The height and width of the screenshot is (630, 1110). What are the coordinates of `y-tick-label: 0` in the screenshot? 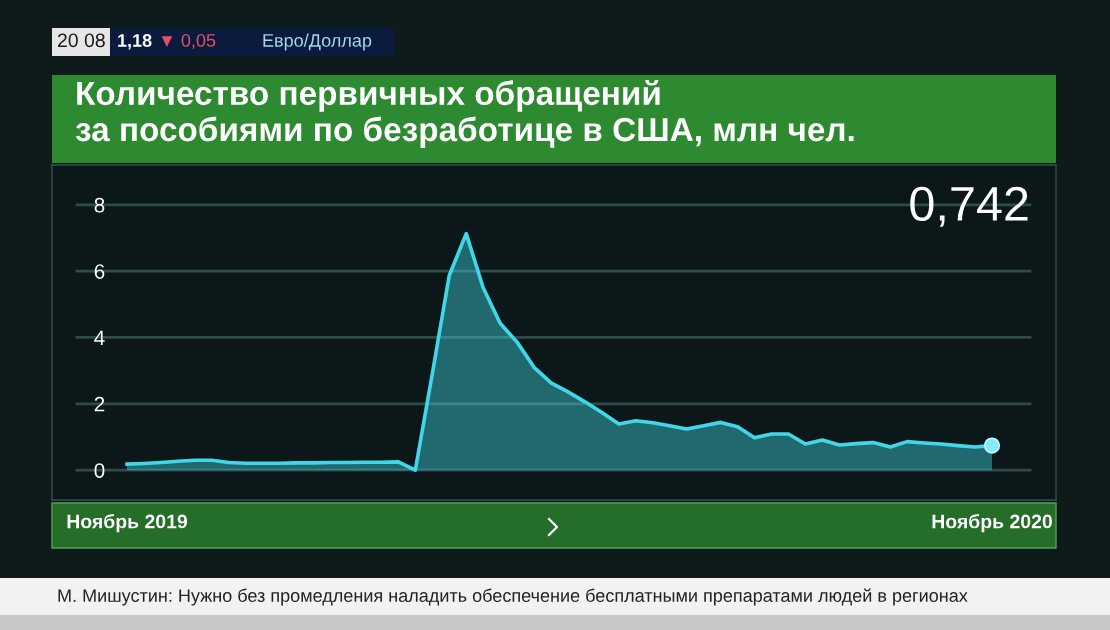 It's located at (99, 470).